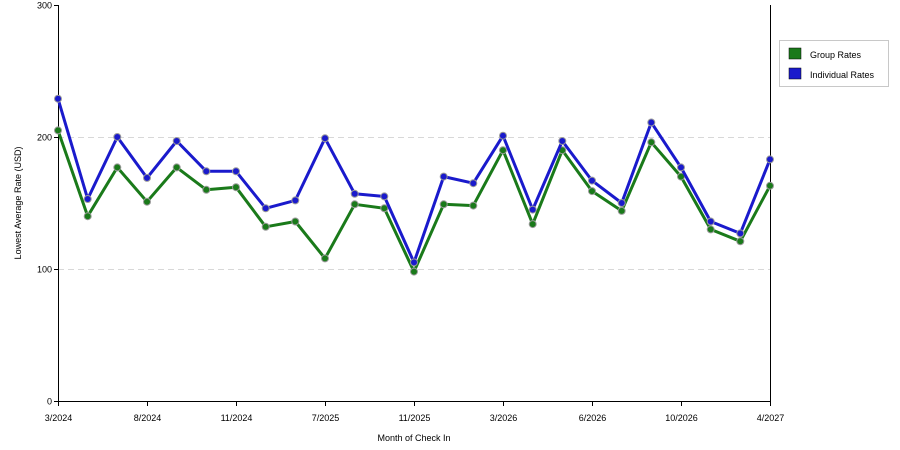 This screenshot has height=450, width=900. Describe the element at coordinates (771, 418) in the screenshot. I see `x-tick-label-4-2027: 4/2027` at that location.